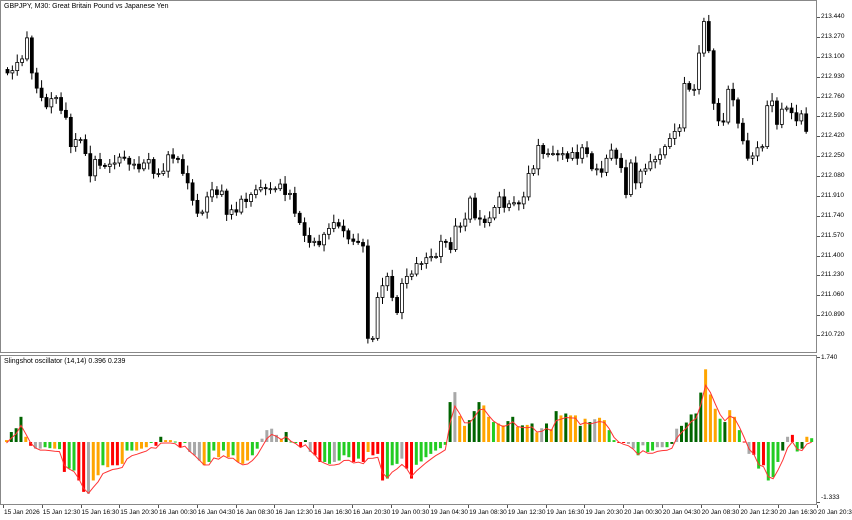  Describe the element at coordinates (139, 512) in the screenshot. I see `time-label: 15 Jan 20:30` at that location.